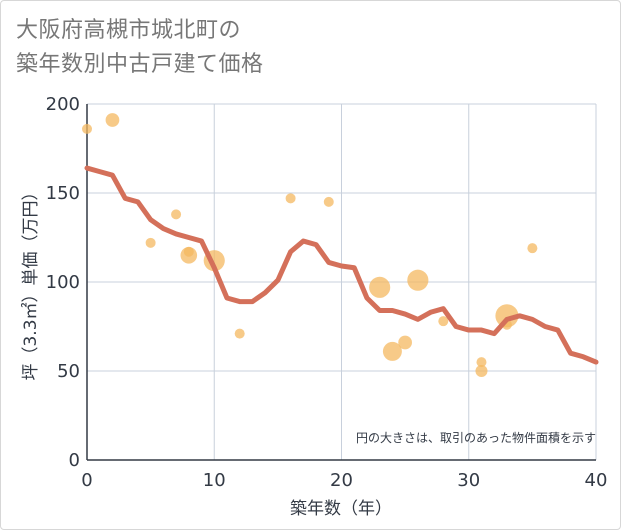 Image resolution: width=621 pixels, height=530 pixels. I want to click on x-tick-labels: 0 10 20 30 40, so click(344, 480).